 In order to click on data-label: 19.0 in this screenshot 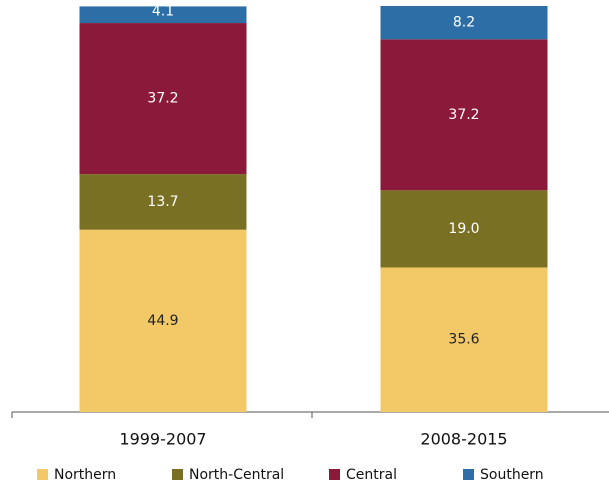, I will do `click(463, 229)`.